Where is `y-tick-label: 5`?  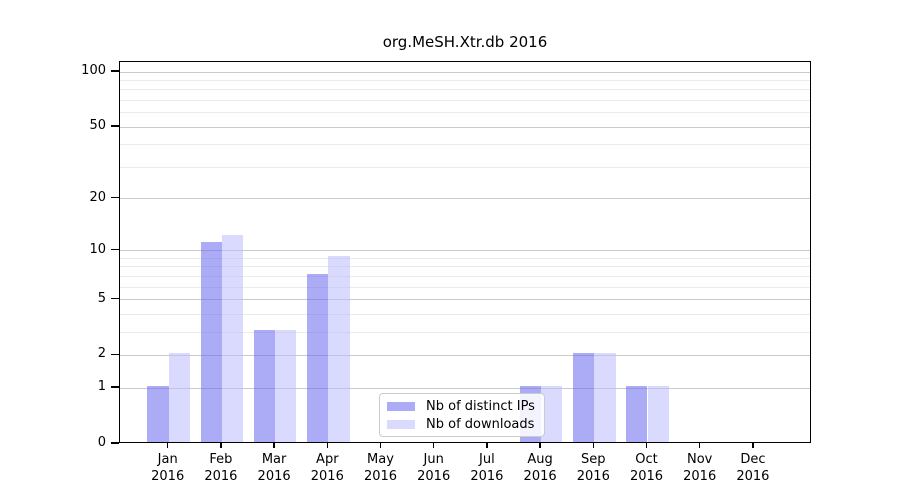 y-tick-label: 5 is located at coordinates (101, 298).